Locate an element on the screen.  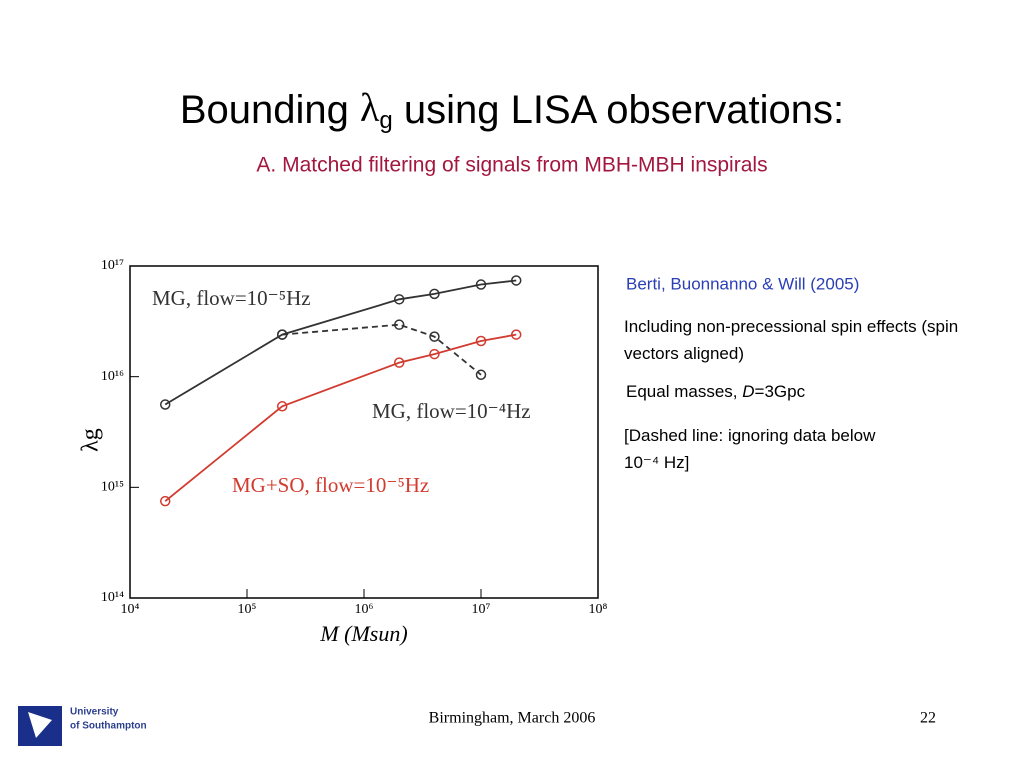
title-symbol: λ is located at coordinates (370, 107).